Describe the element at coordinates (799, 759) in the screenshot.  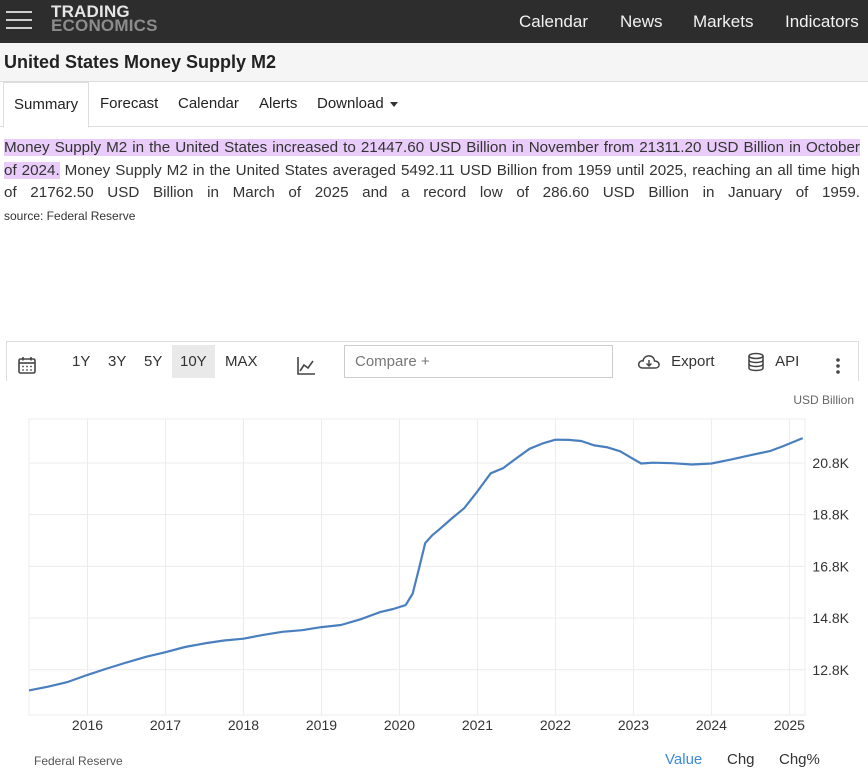
I see `tab-chg-pct: Chg%` at that location.